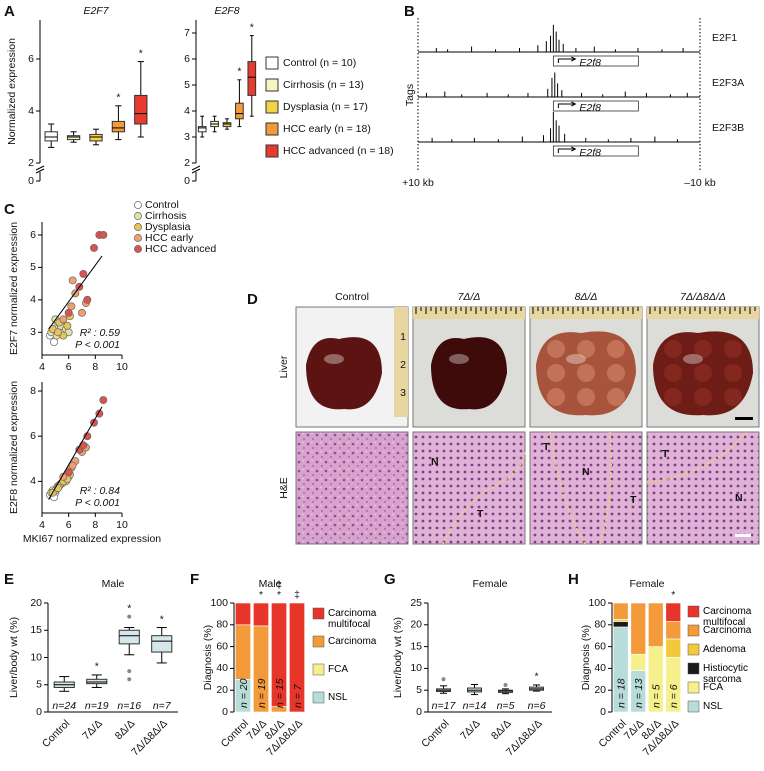 Image resolution: width=764 pixels, height=771 pixels. I want to click on x-tick-label: 10, so click(122, 525).